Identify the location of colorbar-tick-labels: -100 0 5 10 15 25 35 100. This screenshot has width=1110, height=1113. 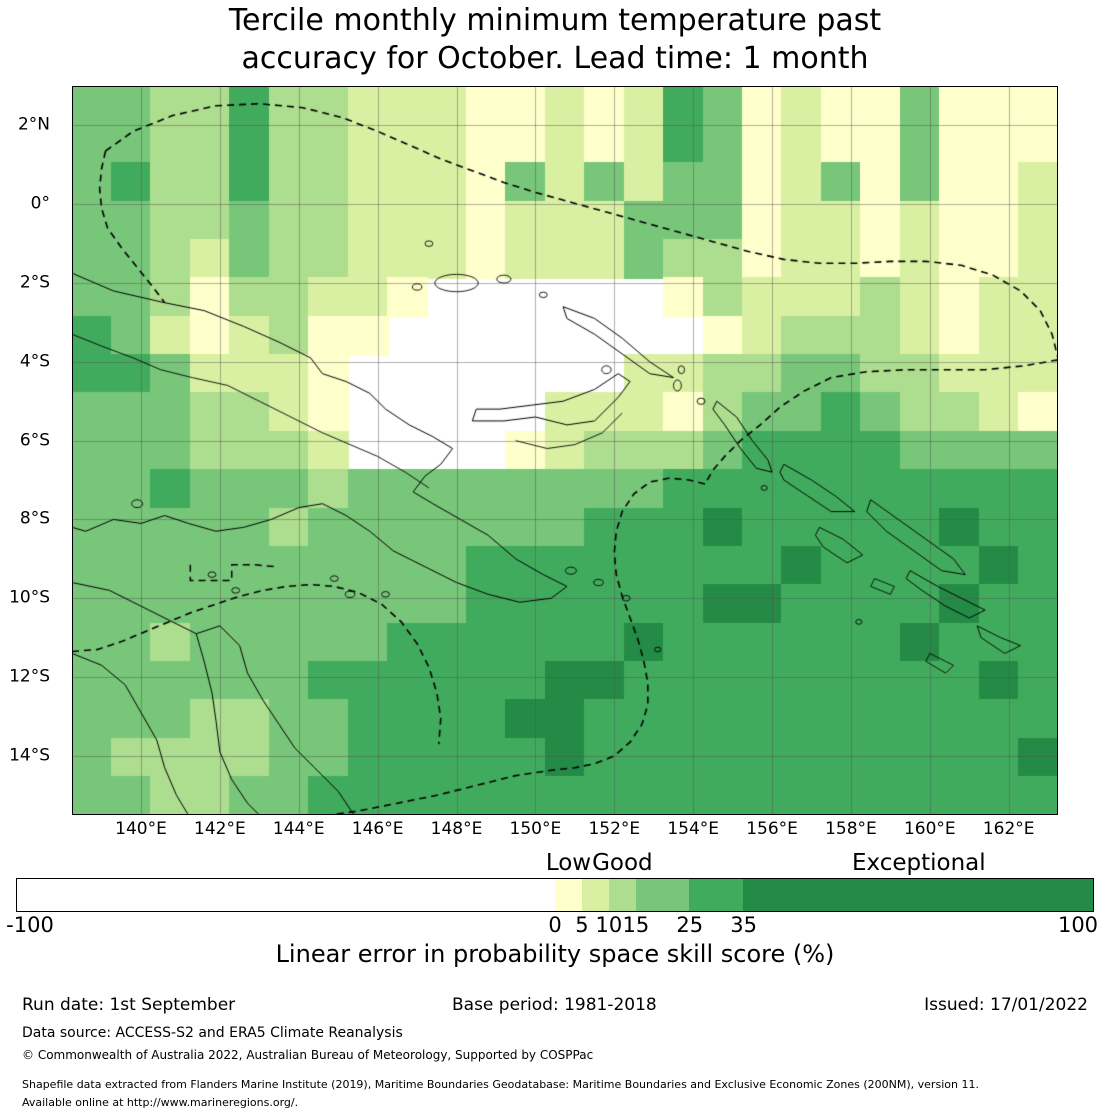
(555, 926).